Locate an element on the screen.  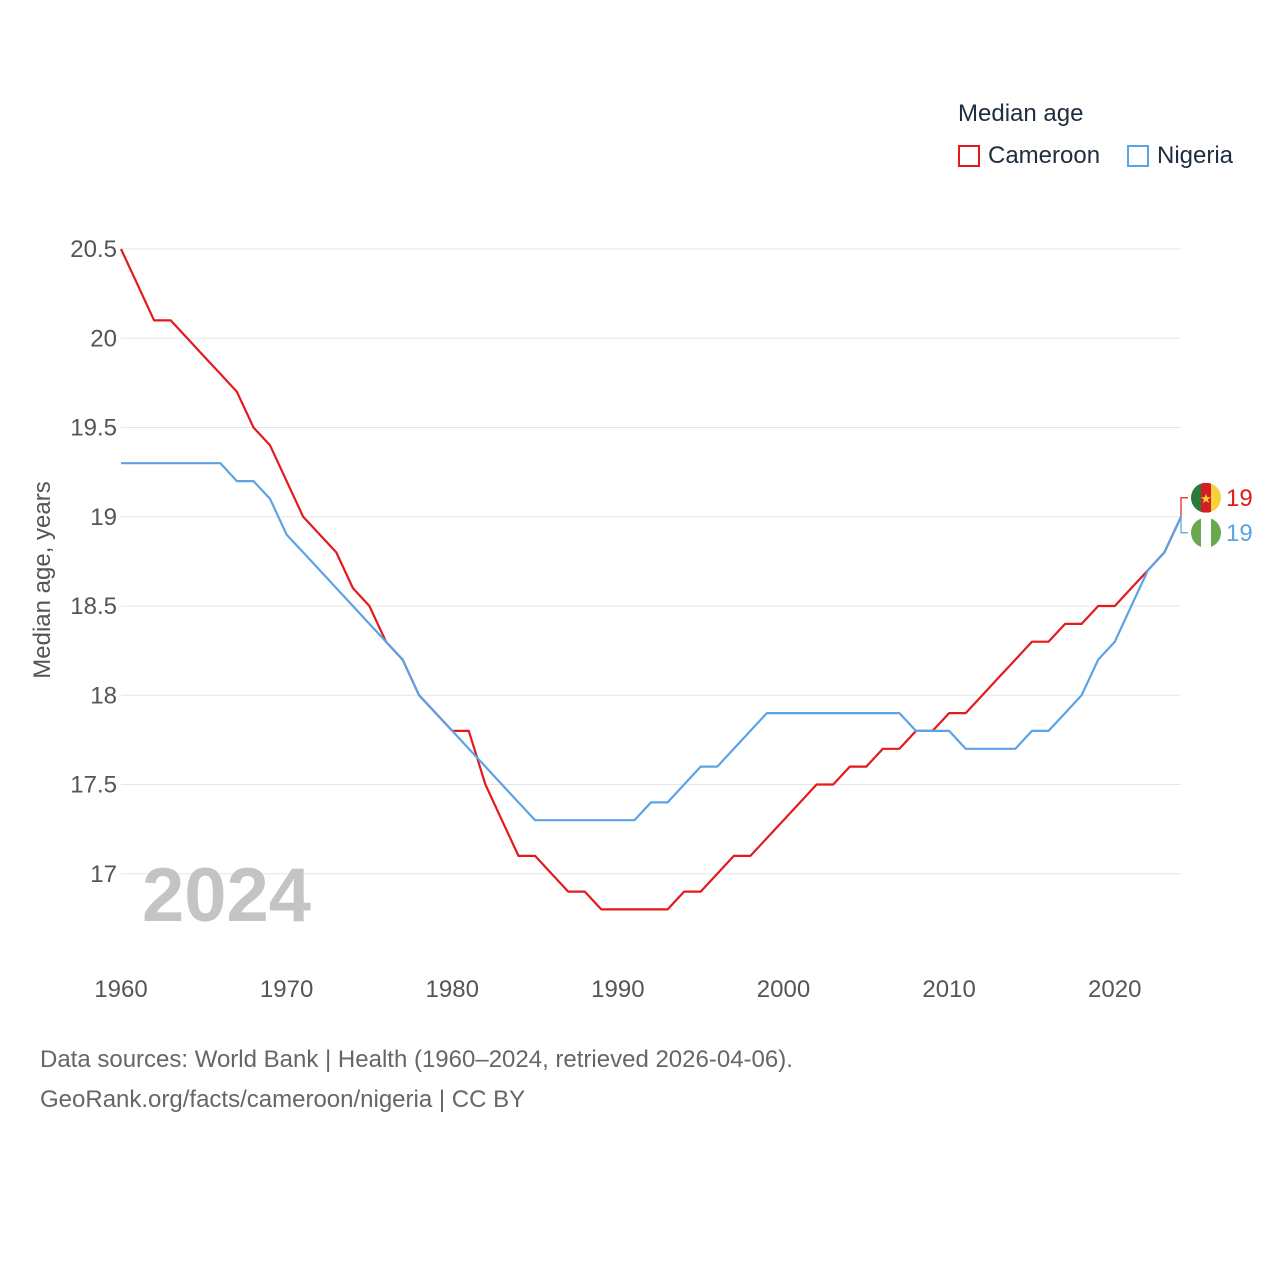
legend-swatch-cameroon is located at coordinates (969, 156).